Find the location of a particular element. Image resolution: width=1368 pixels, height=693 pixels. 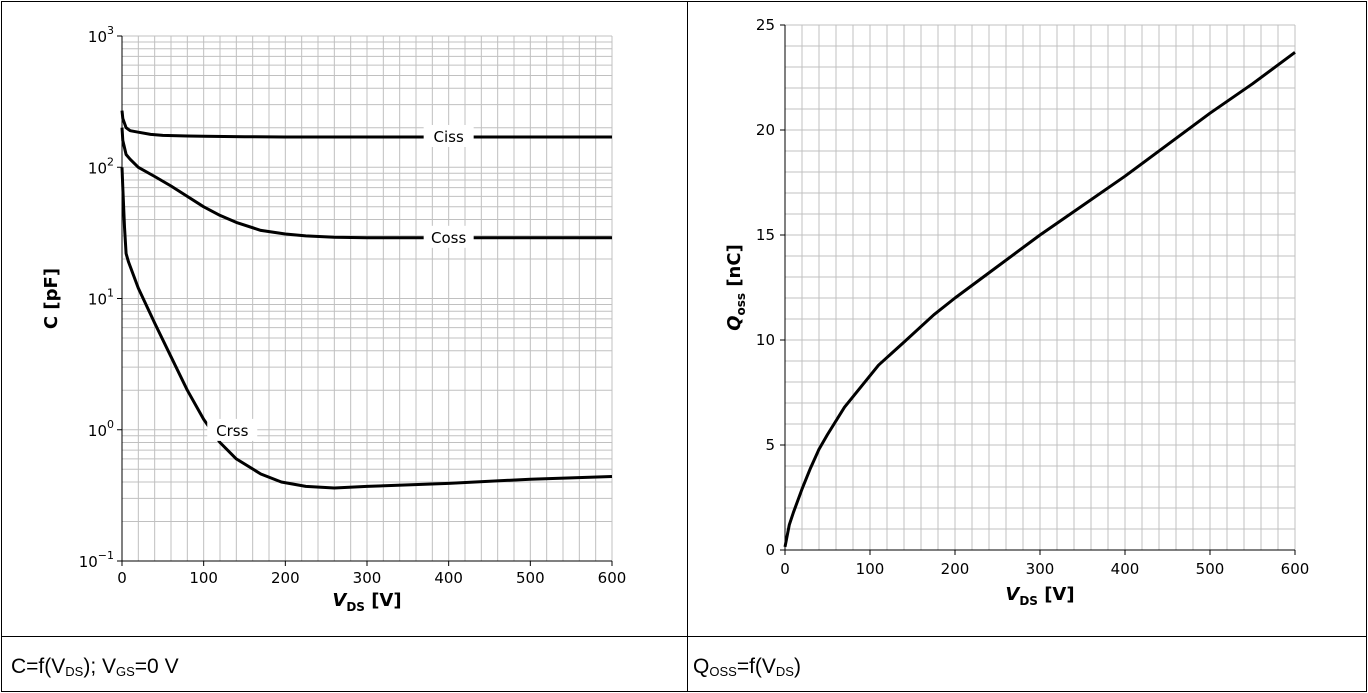

series-line-coss is located at coordinates (366, 183).